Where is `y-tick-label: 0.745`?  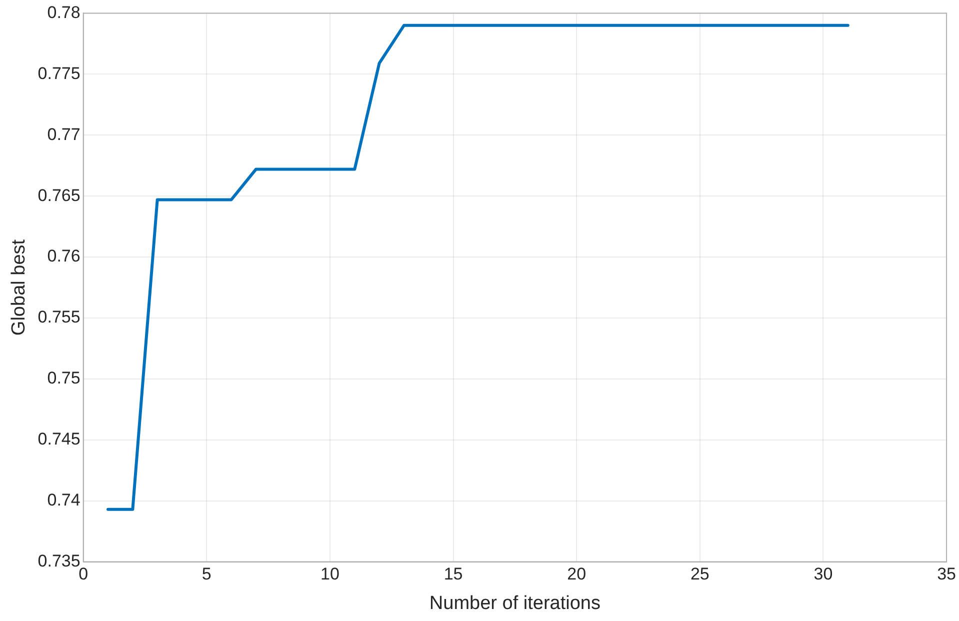 y-tick-label: 0.745 is located at coordinates (59, 439).